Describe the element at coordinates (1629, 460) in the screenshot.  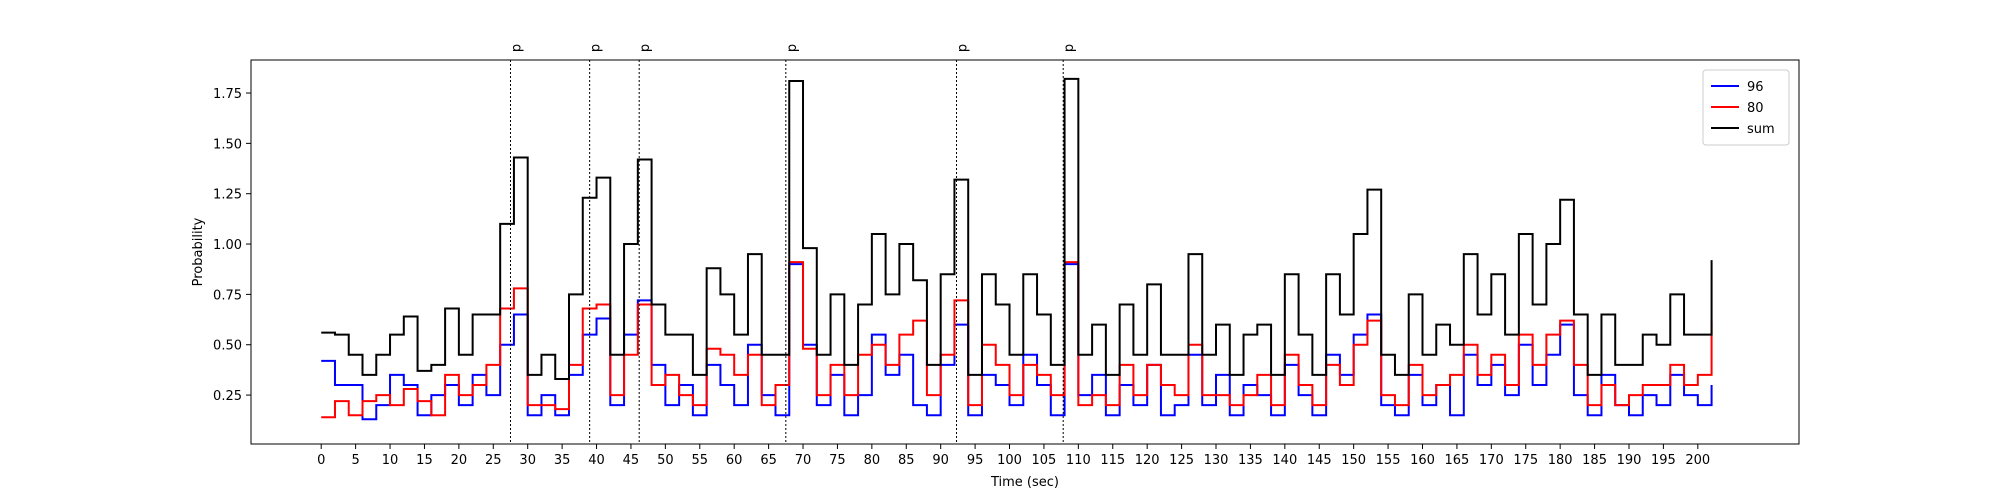
I see `x-tick-label: 190` at that location.